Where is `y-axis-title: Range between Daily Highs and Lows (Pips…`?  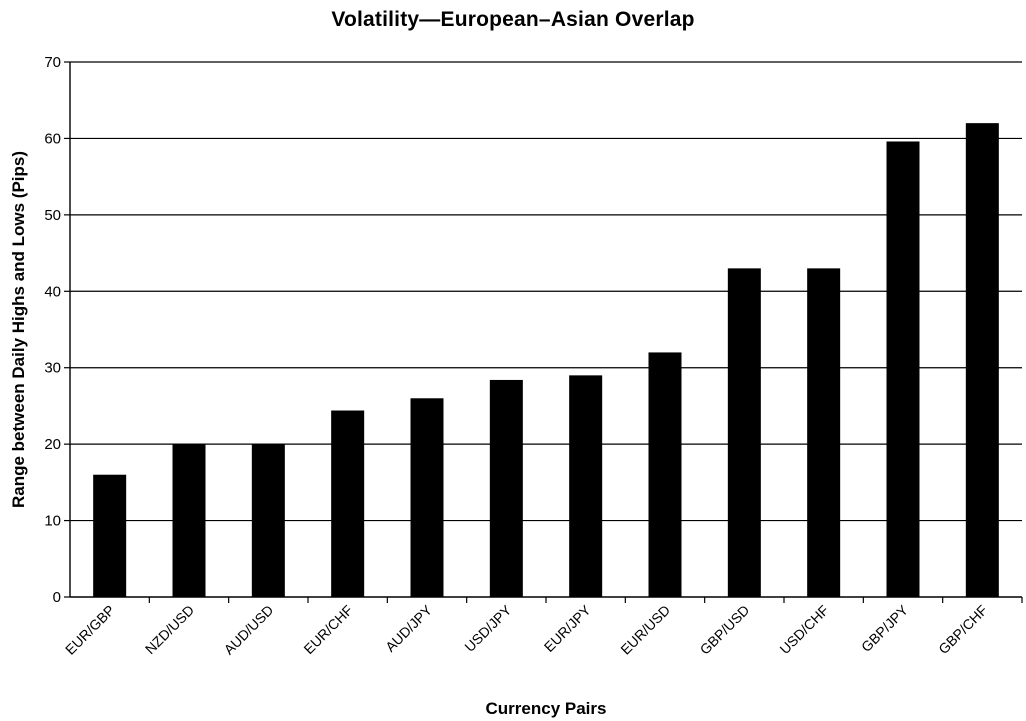 y-axis-title: Range between Daily Highs and Lows (Pips… is located at coordinates (18, 329).